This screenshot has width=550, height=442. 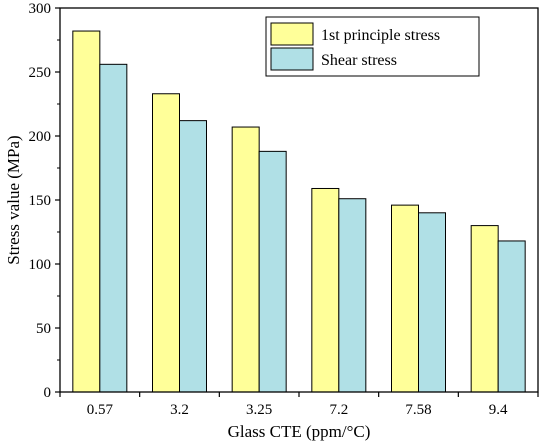 What do you see at coordinates (292, 34) in the screenshot?
I see `legend-swatch-1st-principle-stress` at bounding box center [292, 34].